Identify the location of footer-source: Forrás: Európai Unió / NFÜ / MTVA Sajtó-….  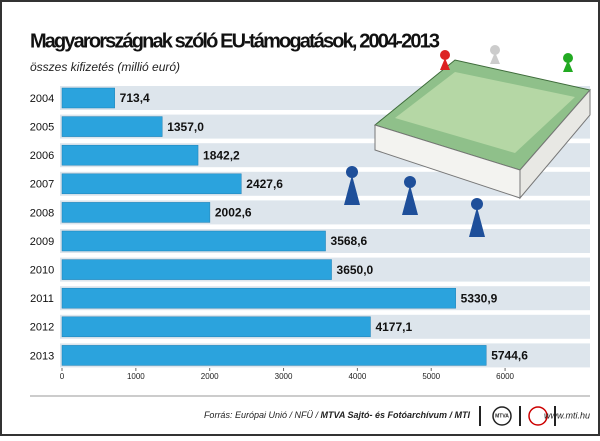
(337, 415).